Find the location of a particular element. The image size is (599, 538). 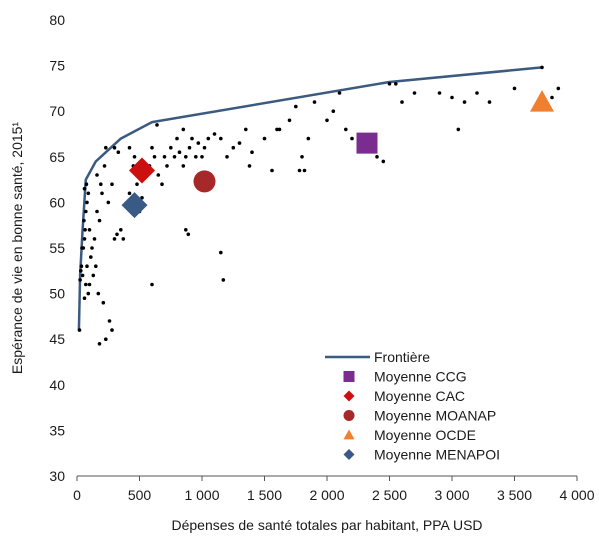

x-tick-label: 3 000 is located at coordinates (451, 495).